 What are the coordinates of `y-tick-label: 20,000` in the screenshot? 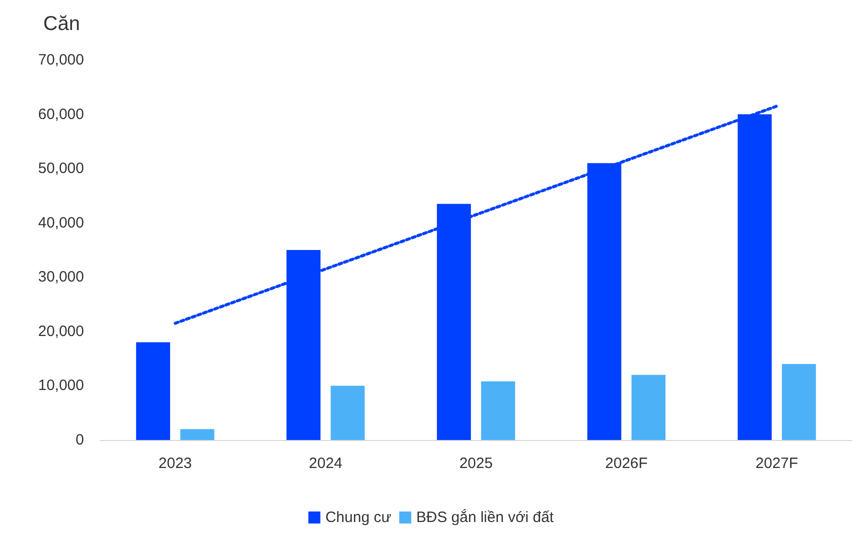 It's located at (61, 331).